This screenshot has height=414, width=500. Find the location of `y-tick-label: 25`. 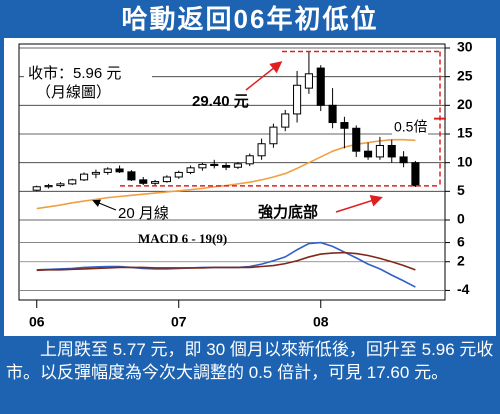

y-tick-label: 25 is located at coordinates (465, 75).